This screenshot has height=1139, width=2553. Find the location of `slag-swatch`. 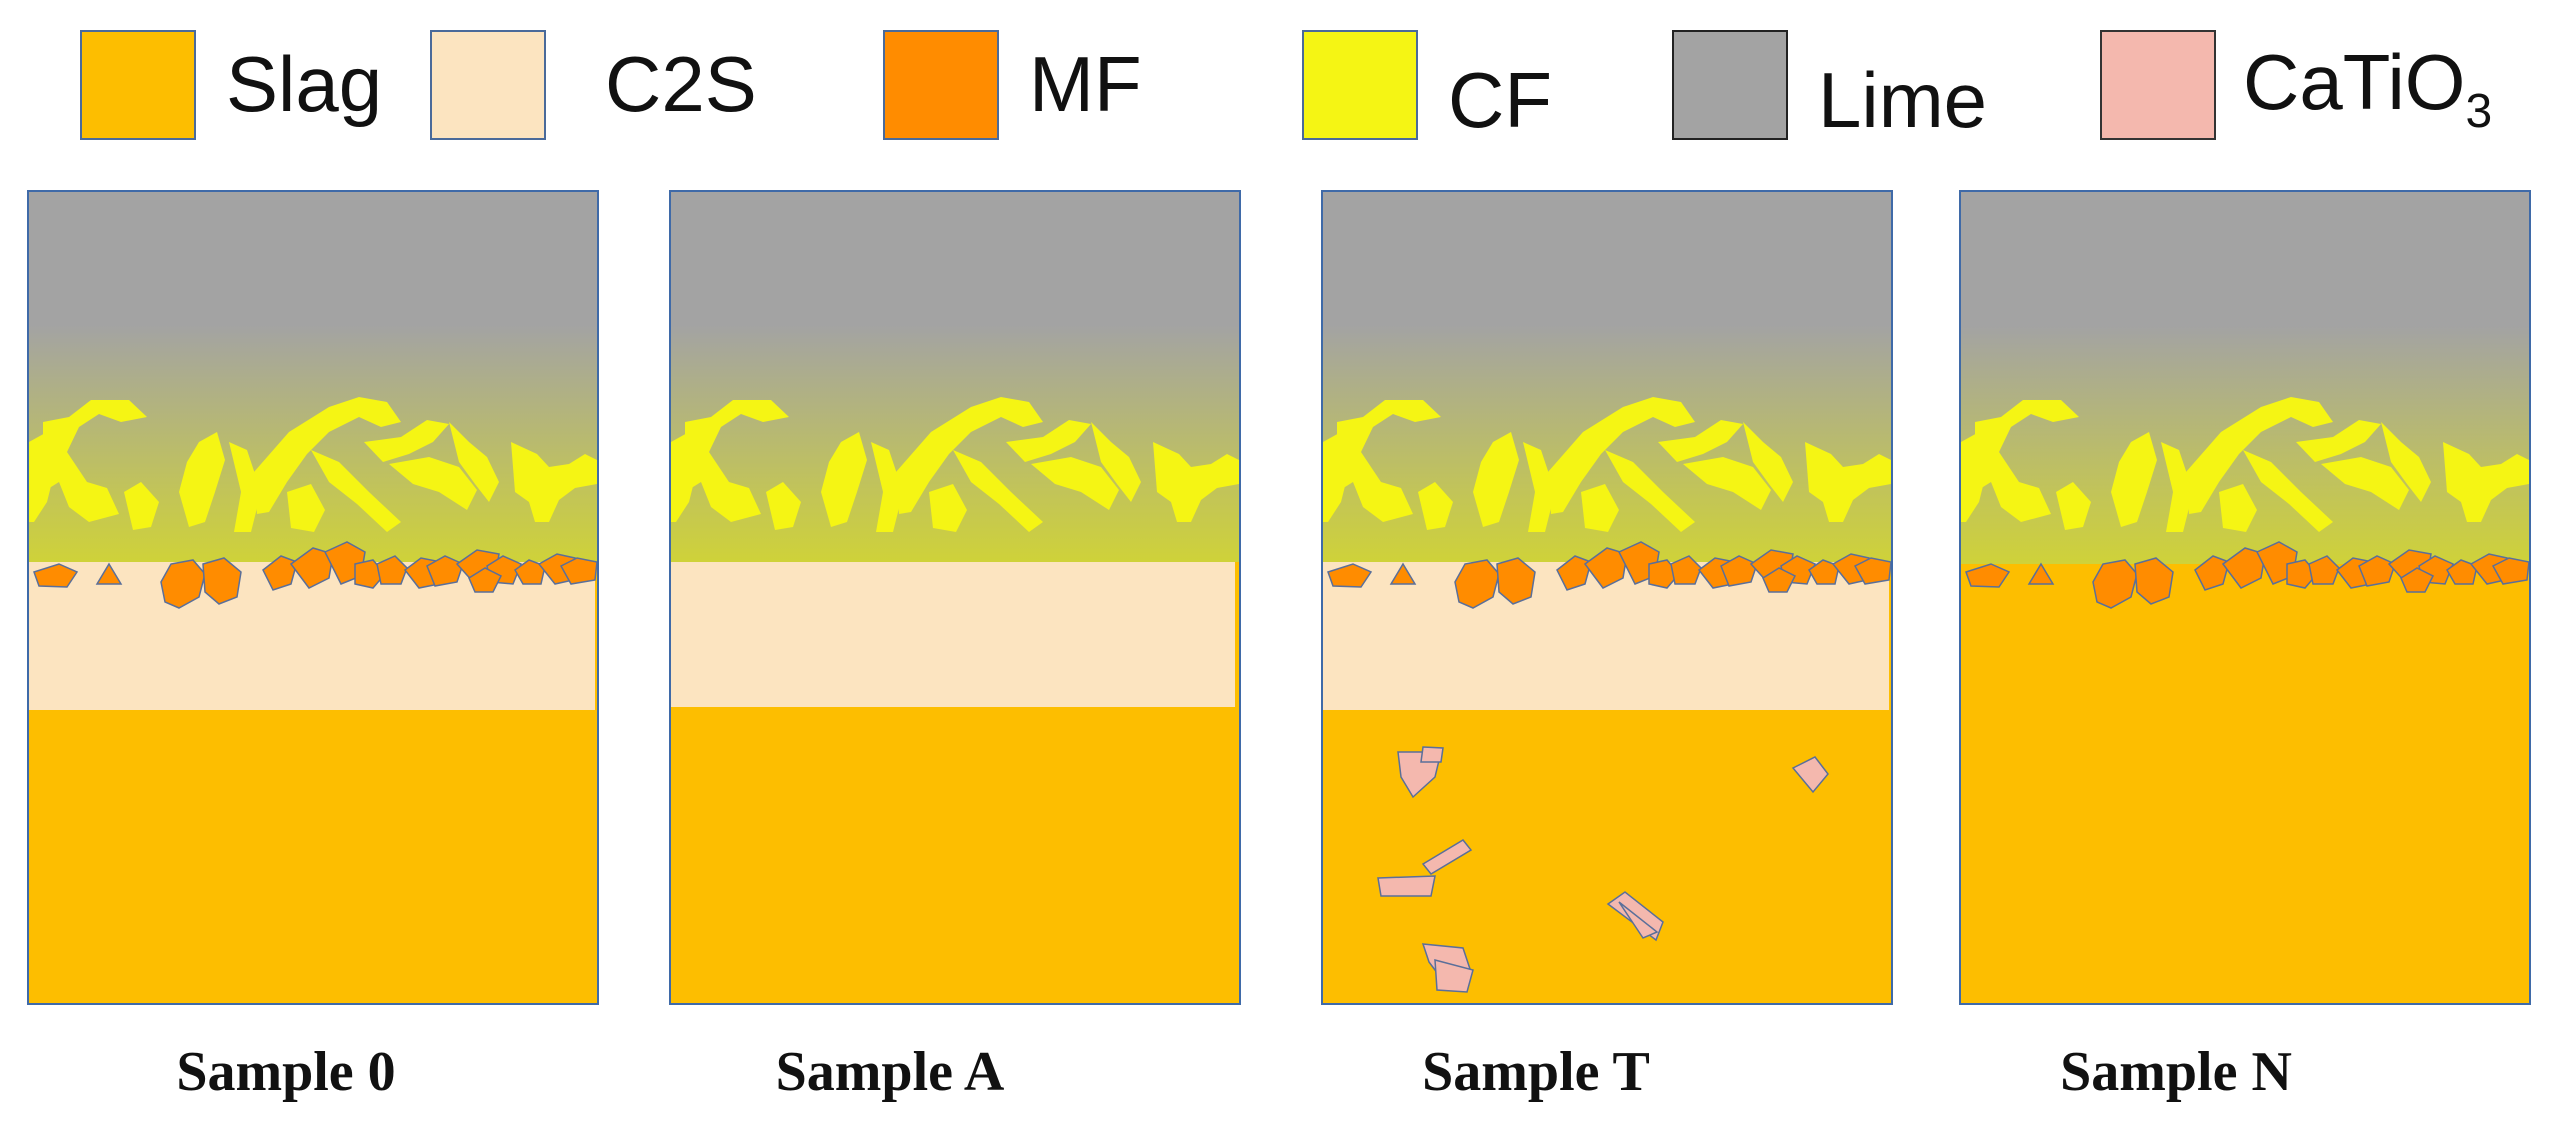

slag-swatch is located at coordinates (138, 85).